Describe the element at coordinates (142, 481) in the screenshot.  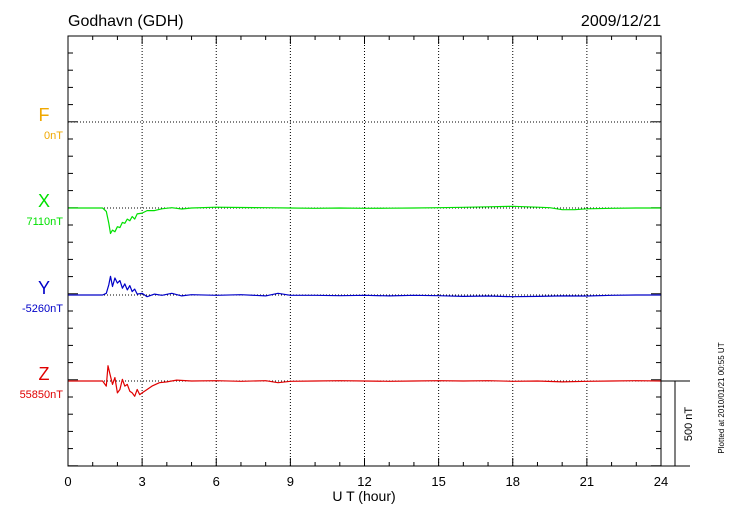
I see `x-tick-label: 3` at that location.